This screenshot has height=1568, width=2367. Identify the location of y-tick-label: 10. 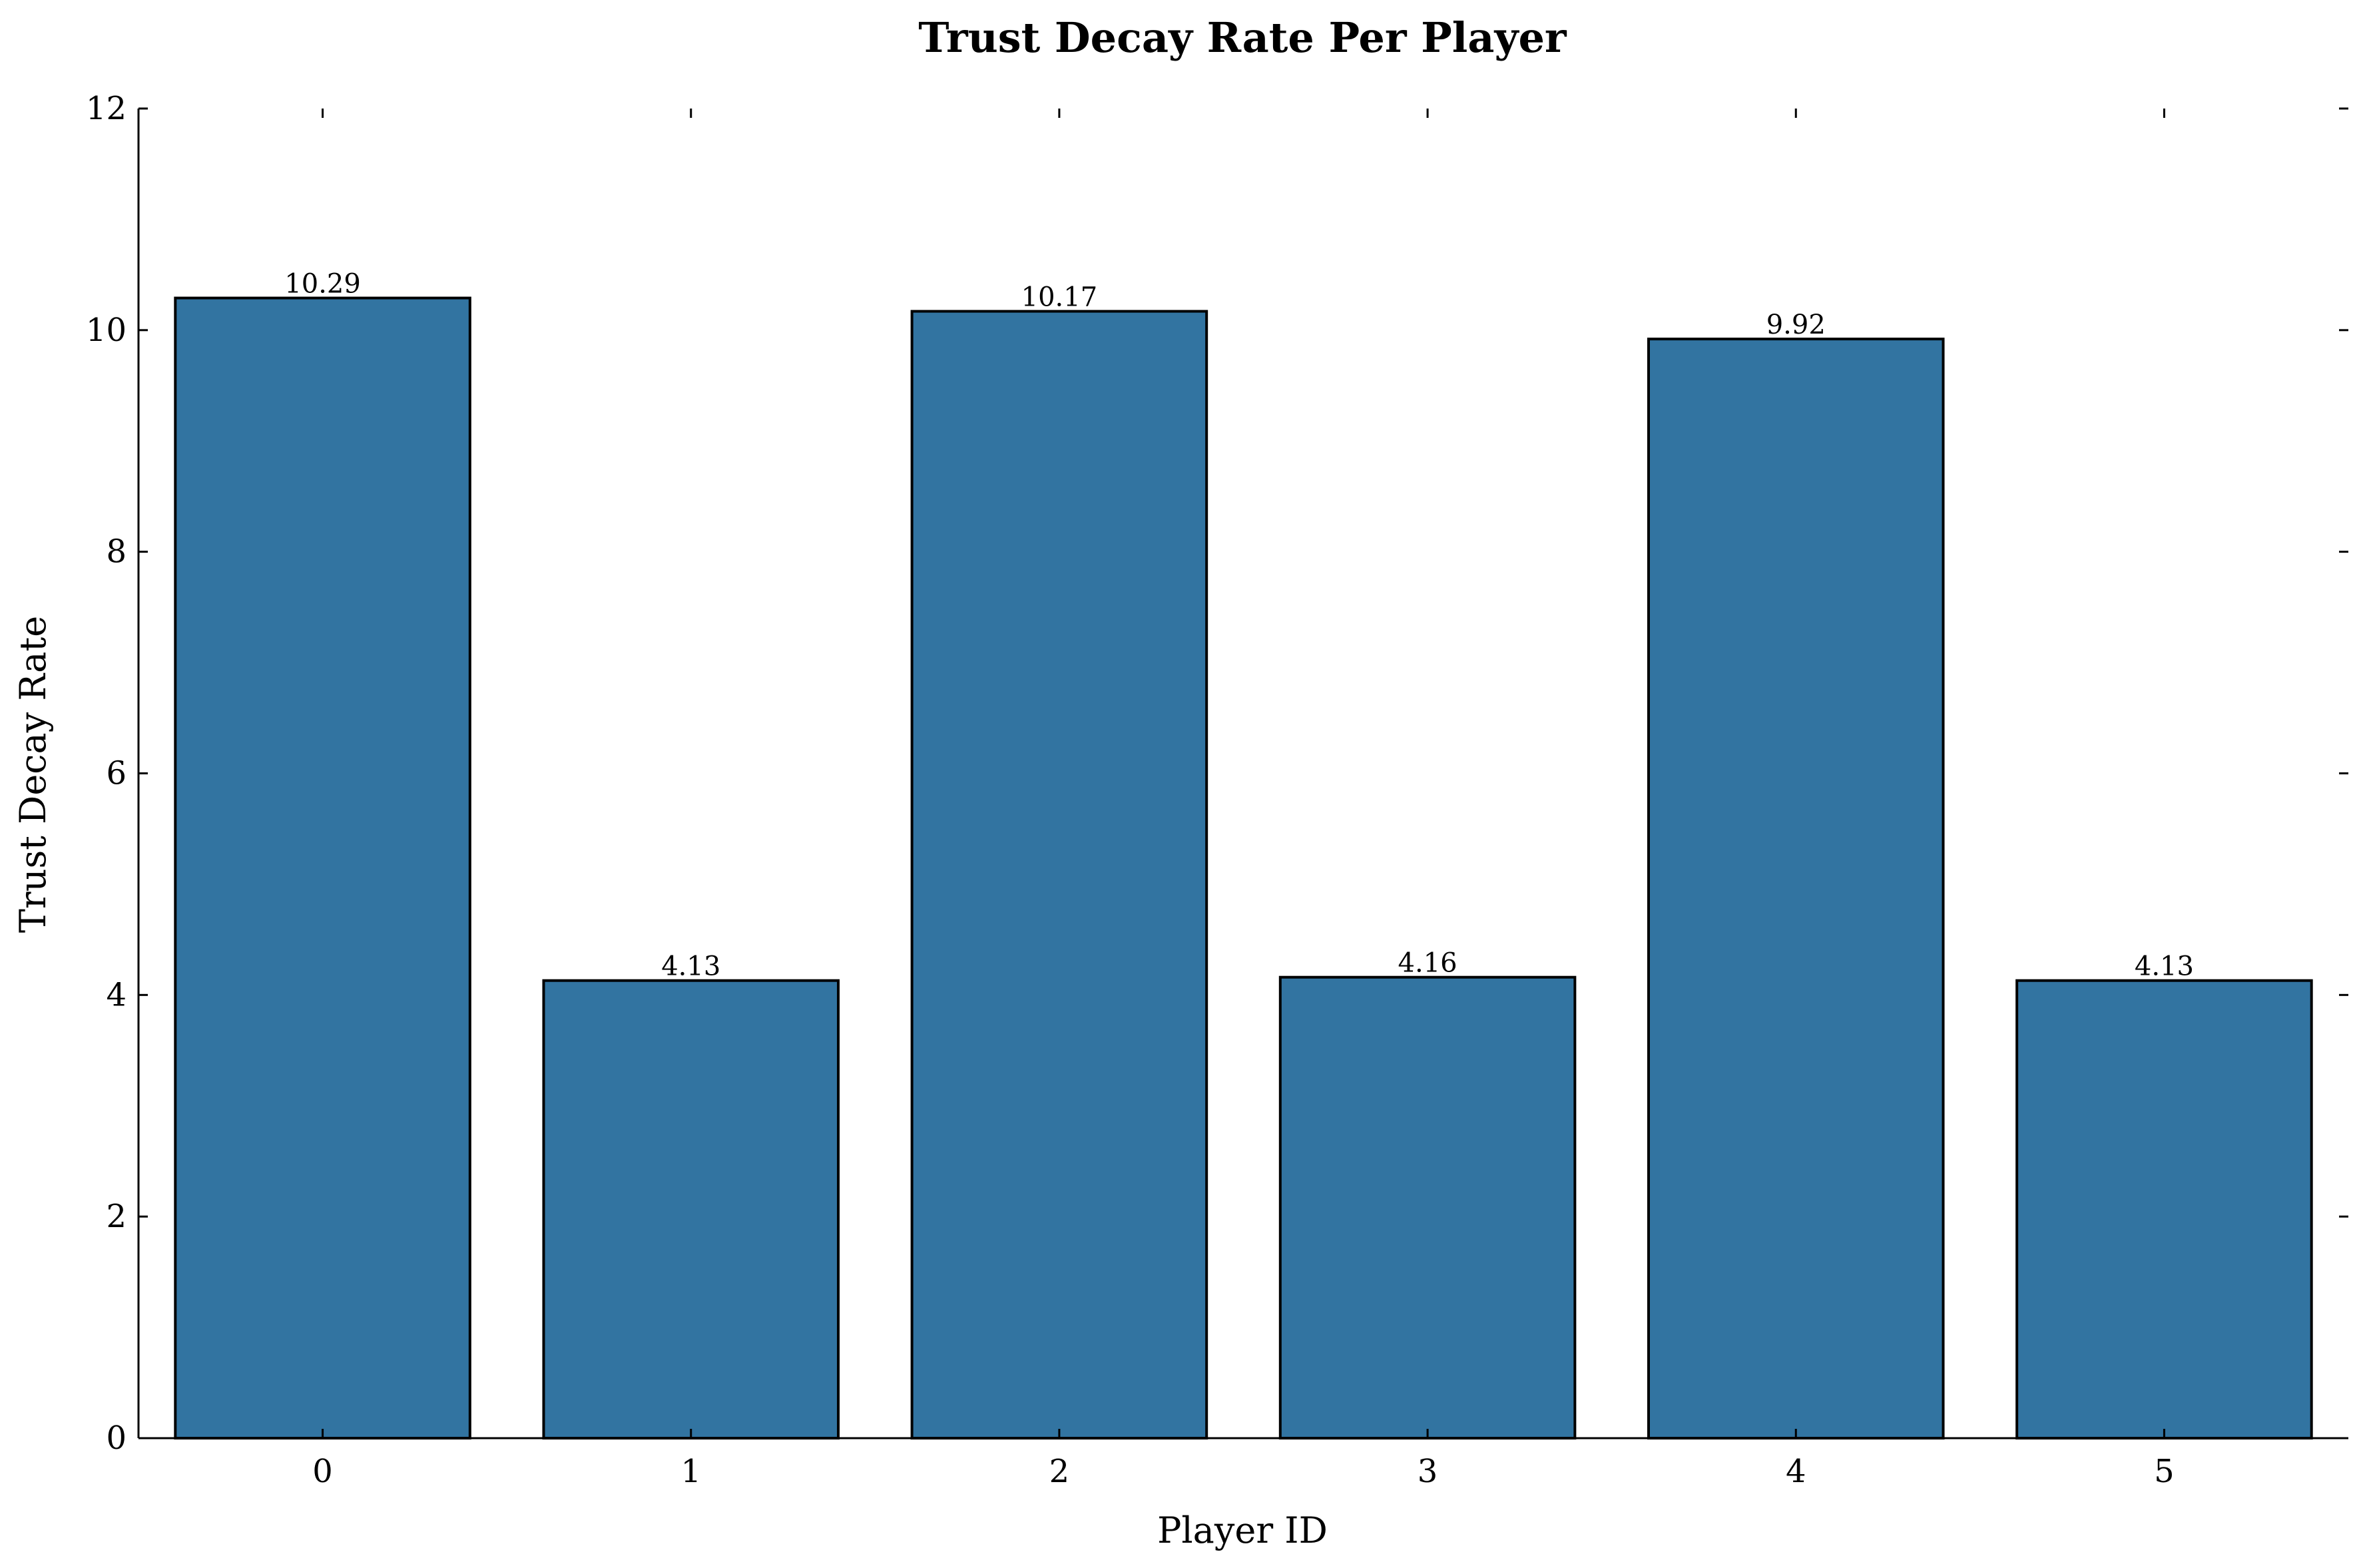
(106, 330).